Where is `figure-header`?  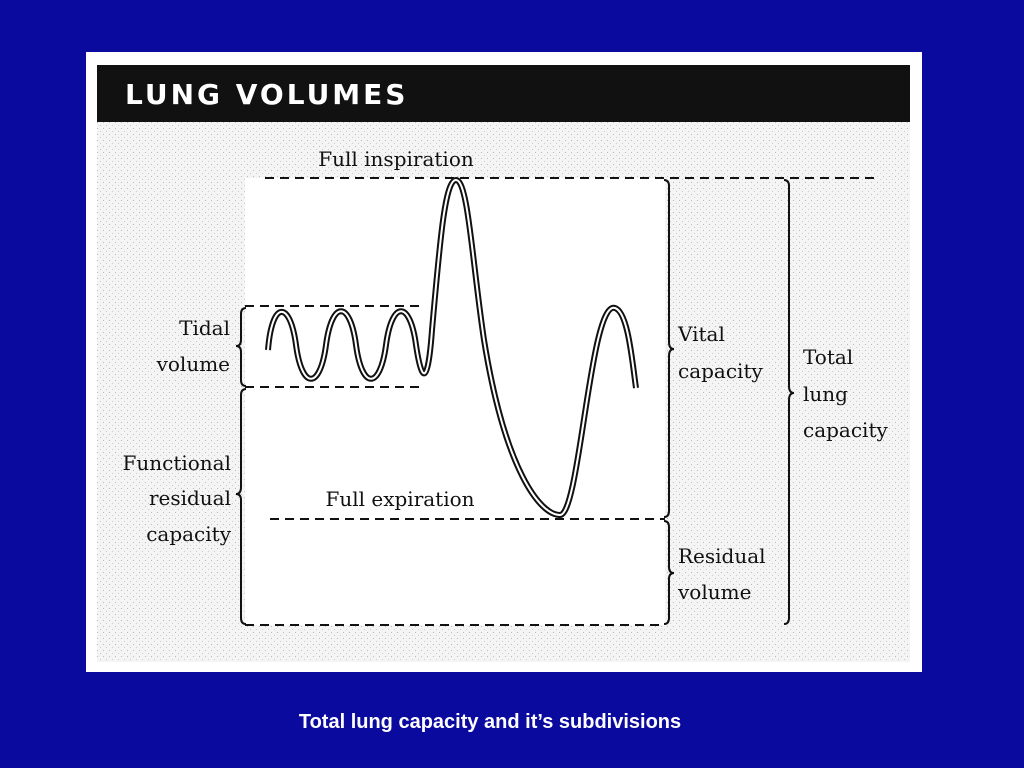
figure-header is located at coordinates (503, 93).